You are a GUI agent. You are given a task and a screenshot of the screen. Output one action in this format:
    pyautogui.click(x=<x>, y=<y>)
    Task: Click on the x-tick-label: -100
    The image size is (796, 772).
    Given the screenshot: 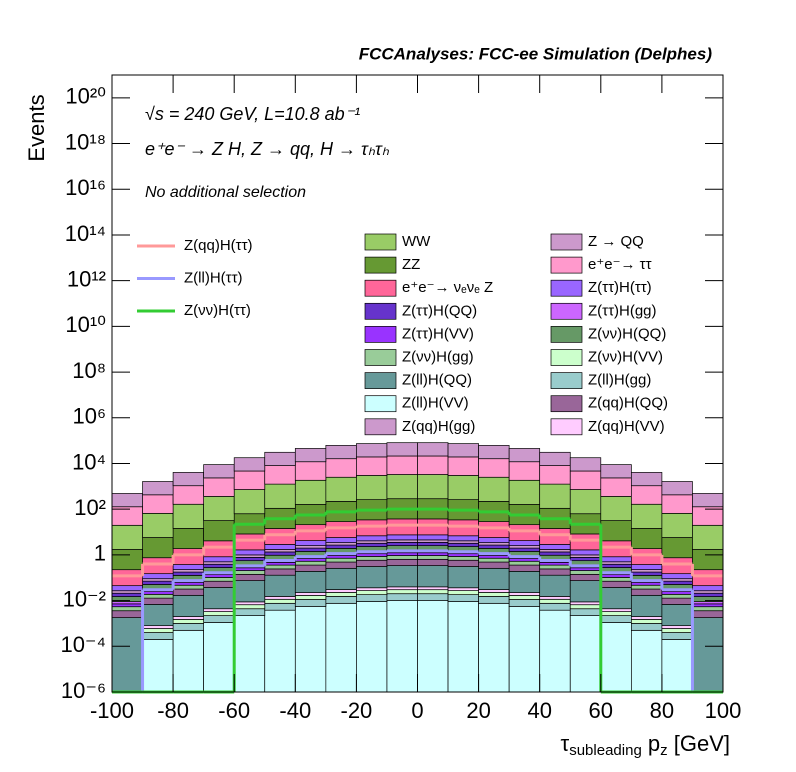 What is the action you would take?
    pyautogui.click(x=112, y=710)
    